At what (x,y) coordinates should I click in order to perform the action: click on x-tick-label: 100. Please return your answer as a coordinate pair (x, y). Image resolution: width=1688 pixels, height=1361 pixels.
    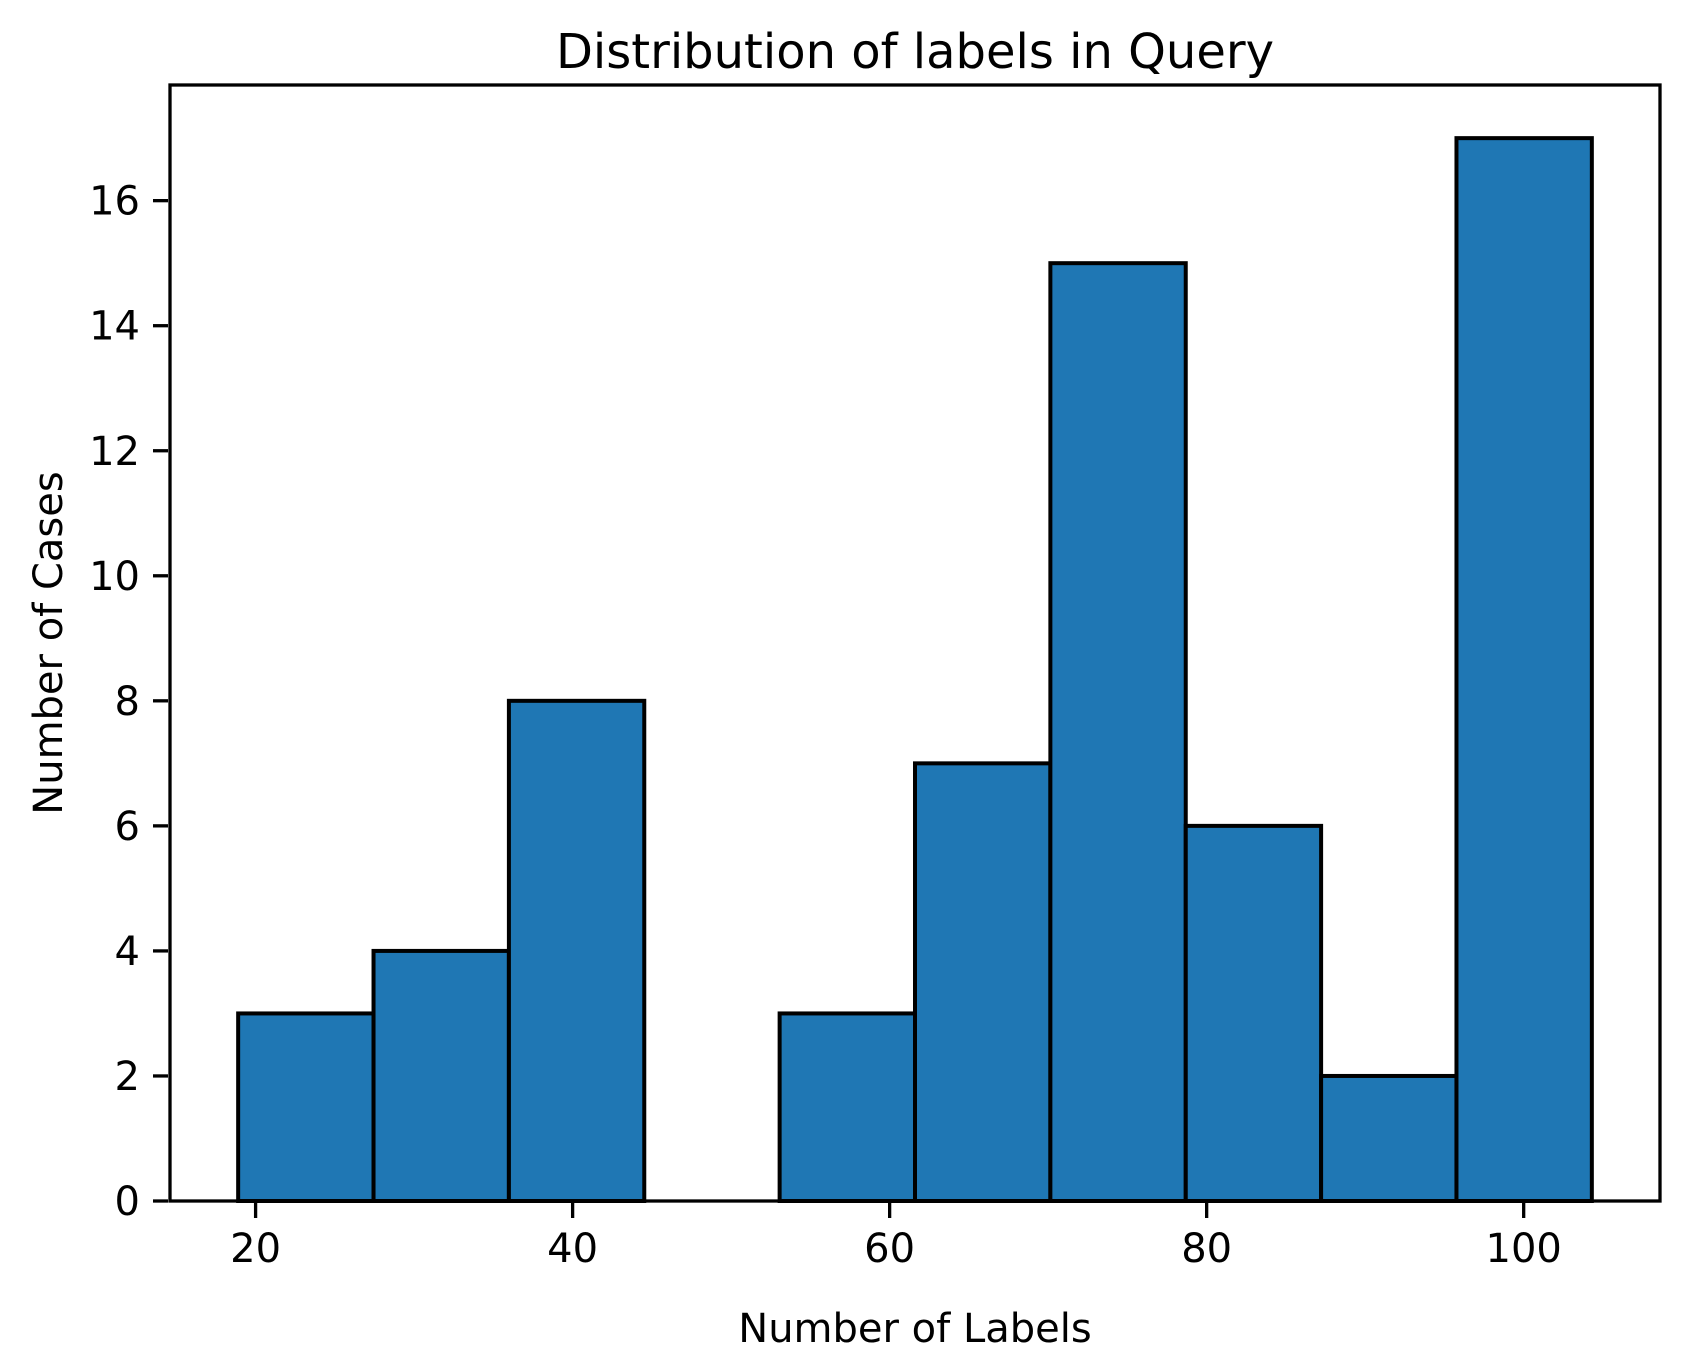
    Looking at the image, I should click on (1524, 1249).